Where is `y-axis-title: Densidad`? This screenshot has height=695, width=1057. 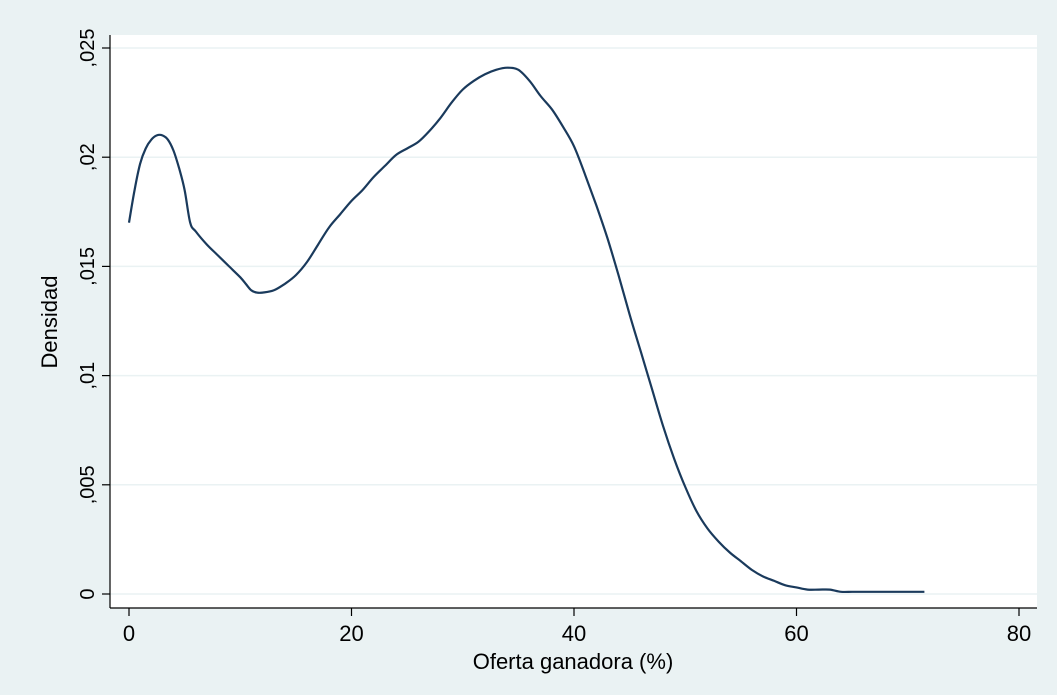 y-axis-title: Densidad is located at coordinates (49, 322).